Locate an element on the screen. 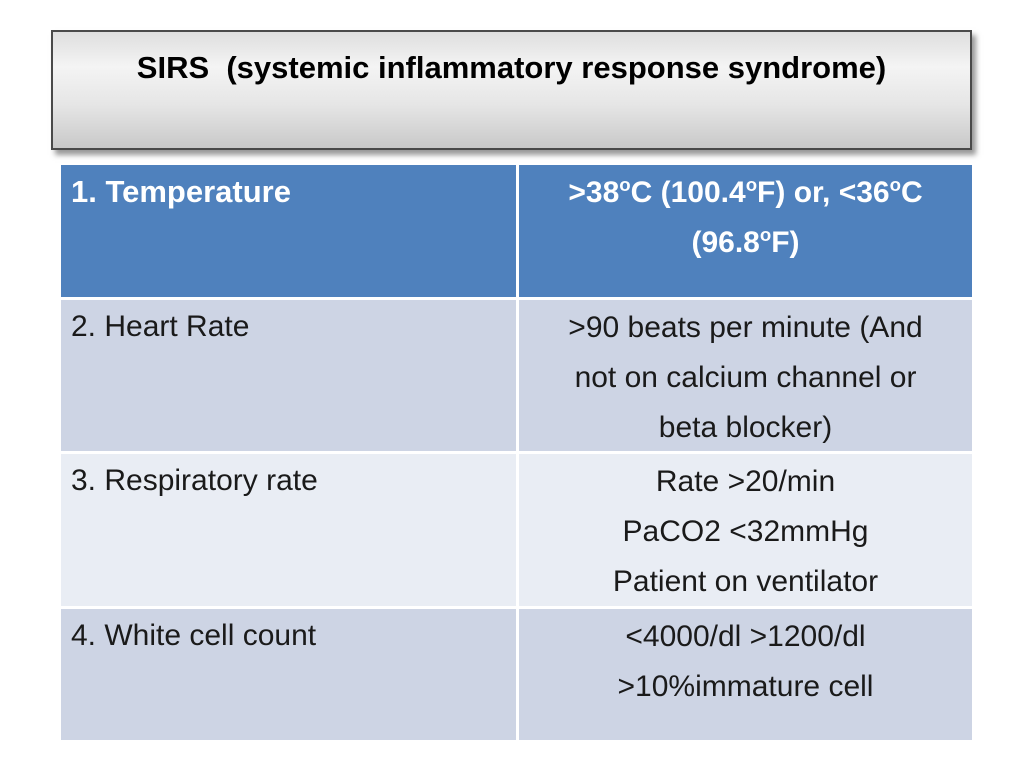 The height and width of the screenshot is (768, 1024). value-text: F) or, <36 is located at coordinates (823, 192).